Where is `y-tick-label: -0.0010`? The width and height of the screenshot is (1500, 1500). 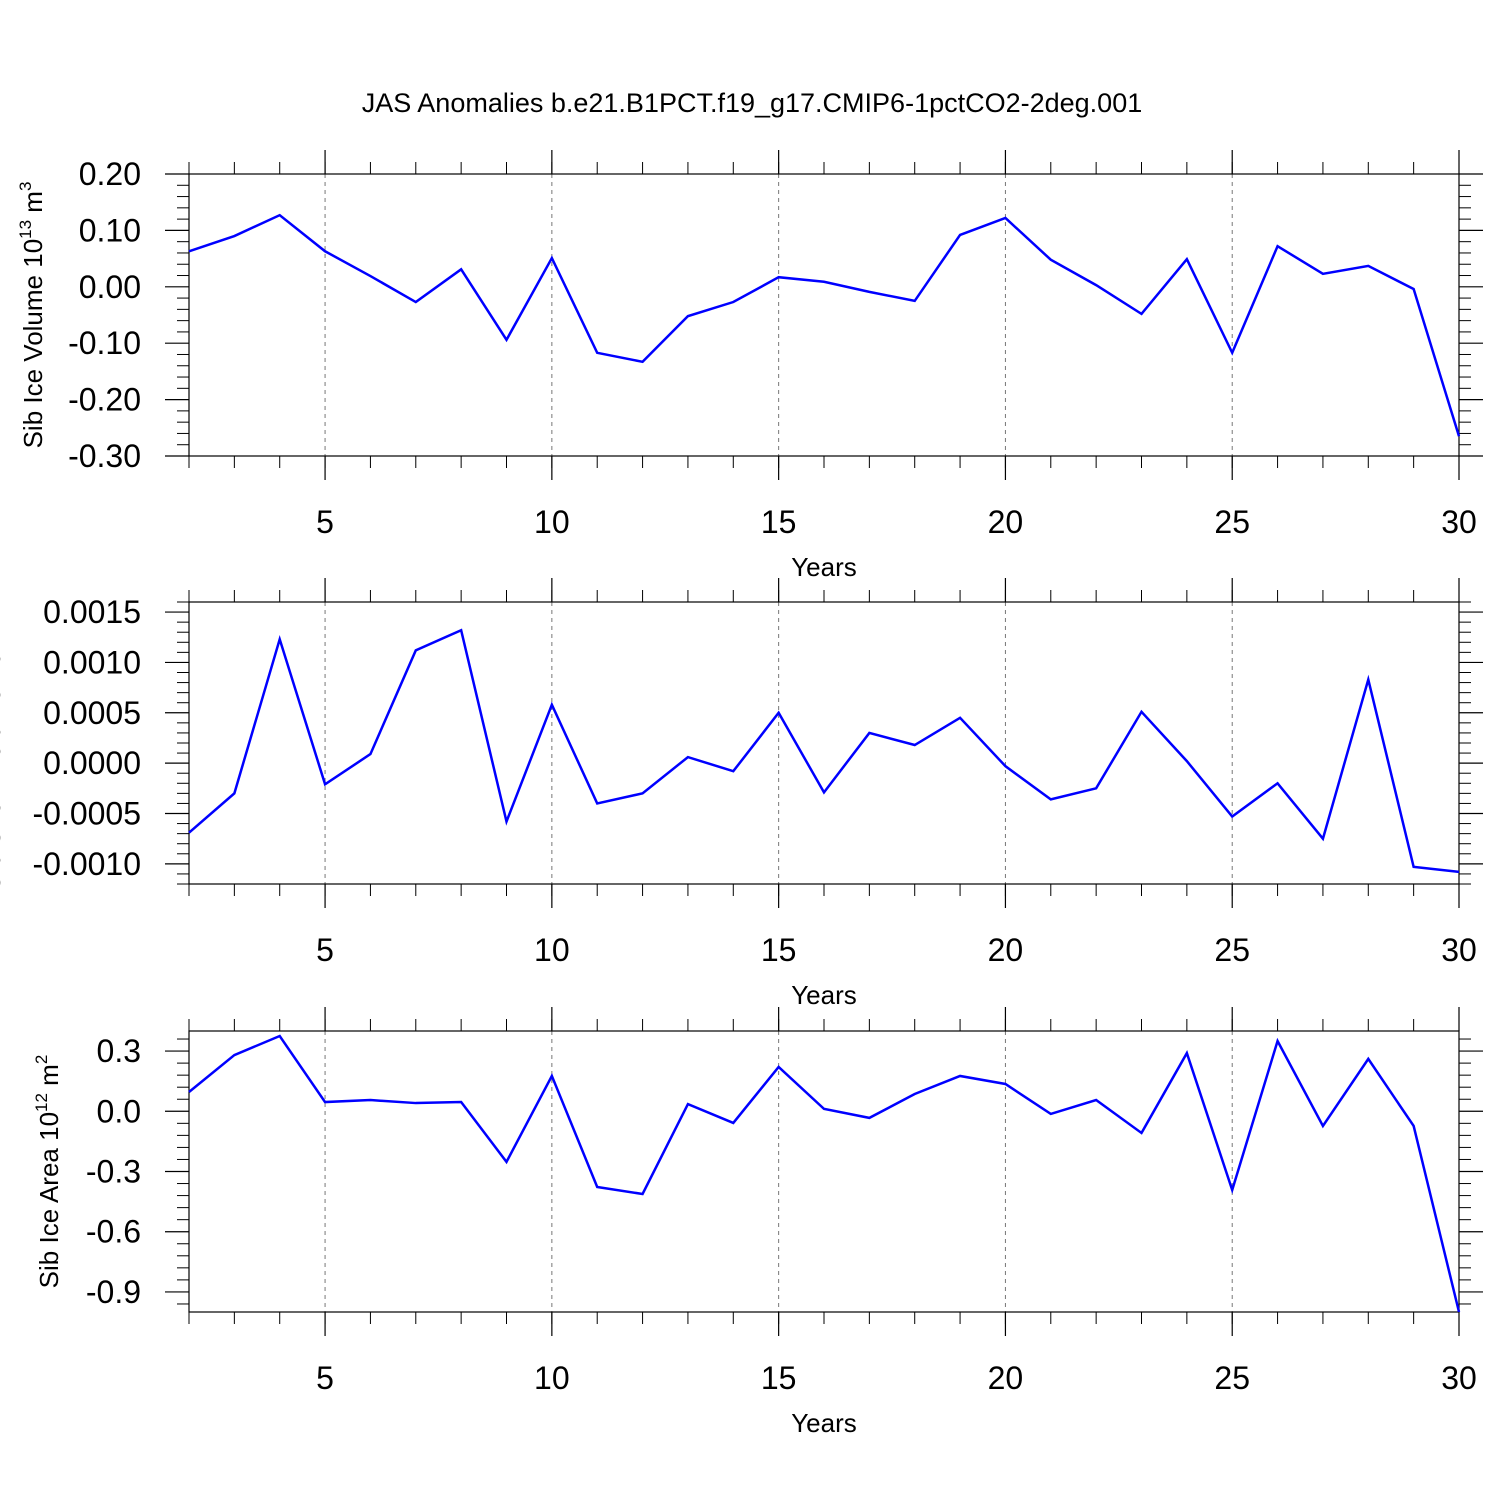
y-tick-label: -0.0010 is located at coordinates (86, 864).